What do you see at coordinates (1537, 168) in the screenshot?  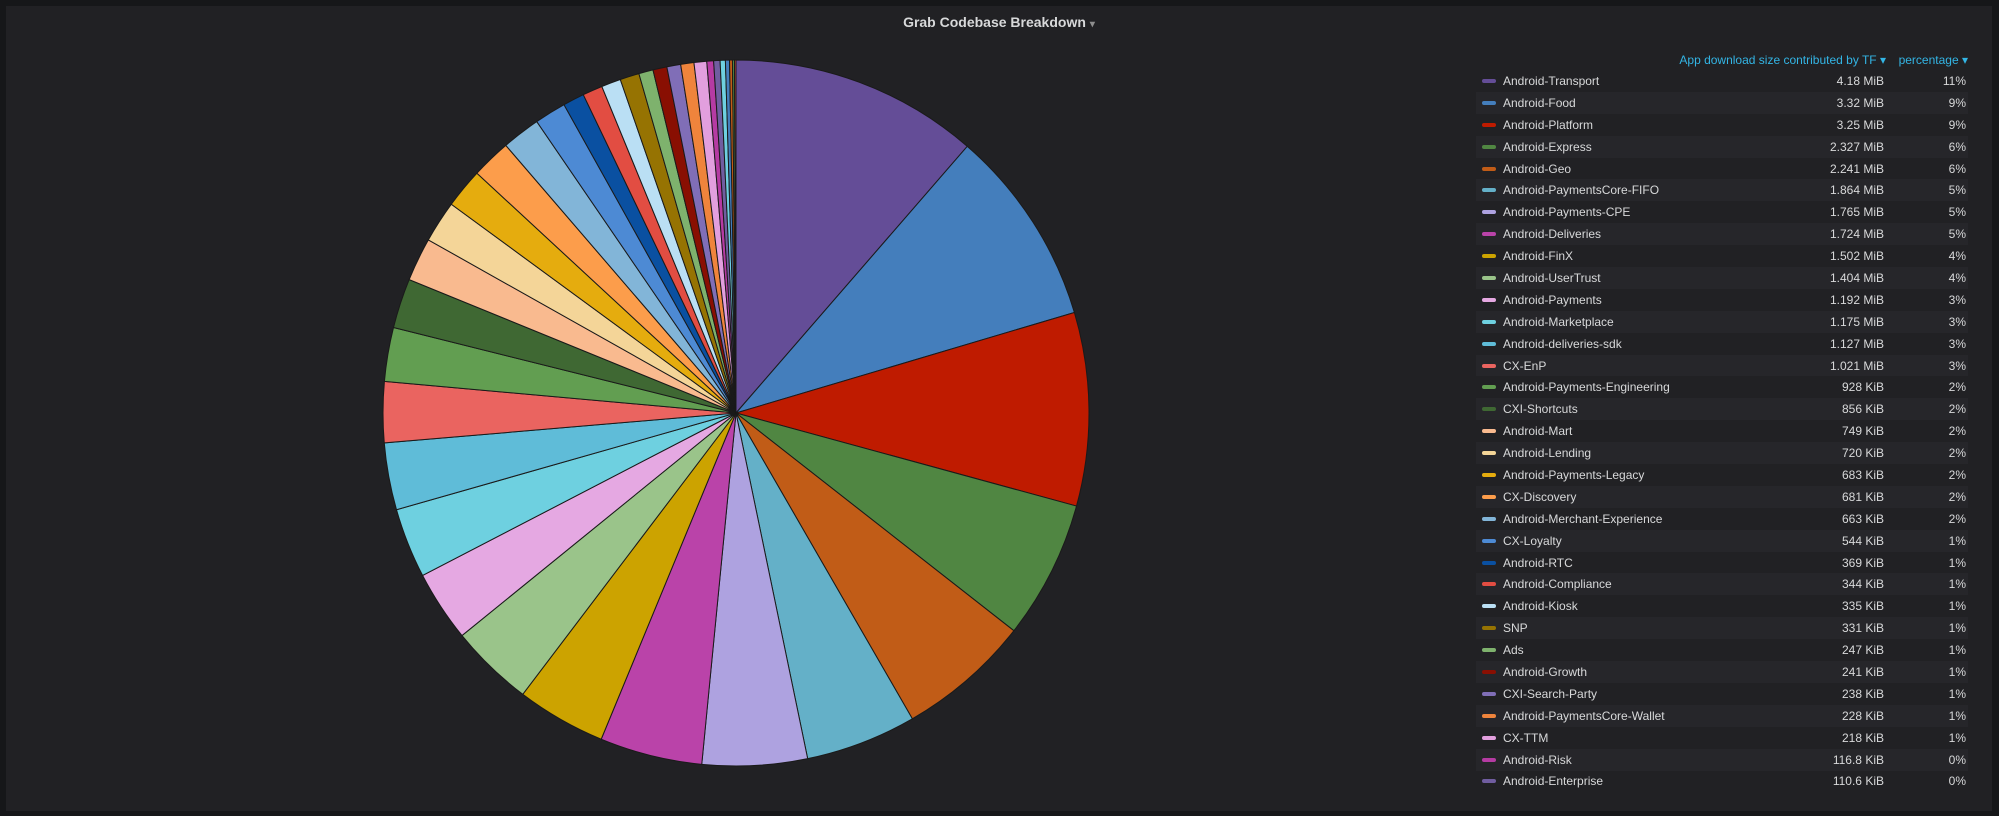 I see `legend-label: Android-Geo` at bounding box center [1537, 168].